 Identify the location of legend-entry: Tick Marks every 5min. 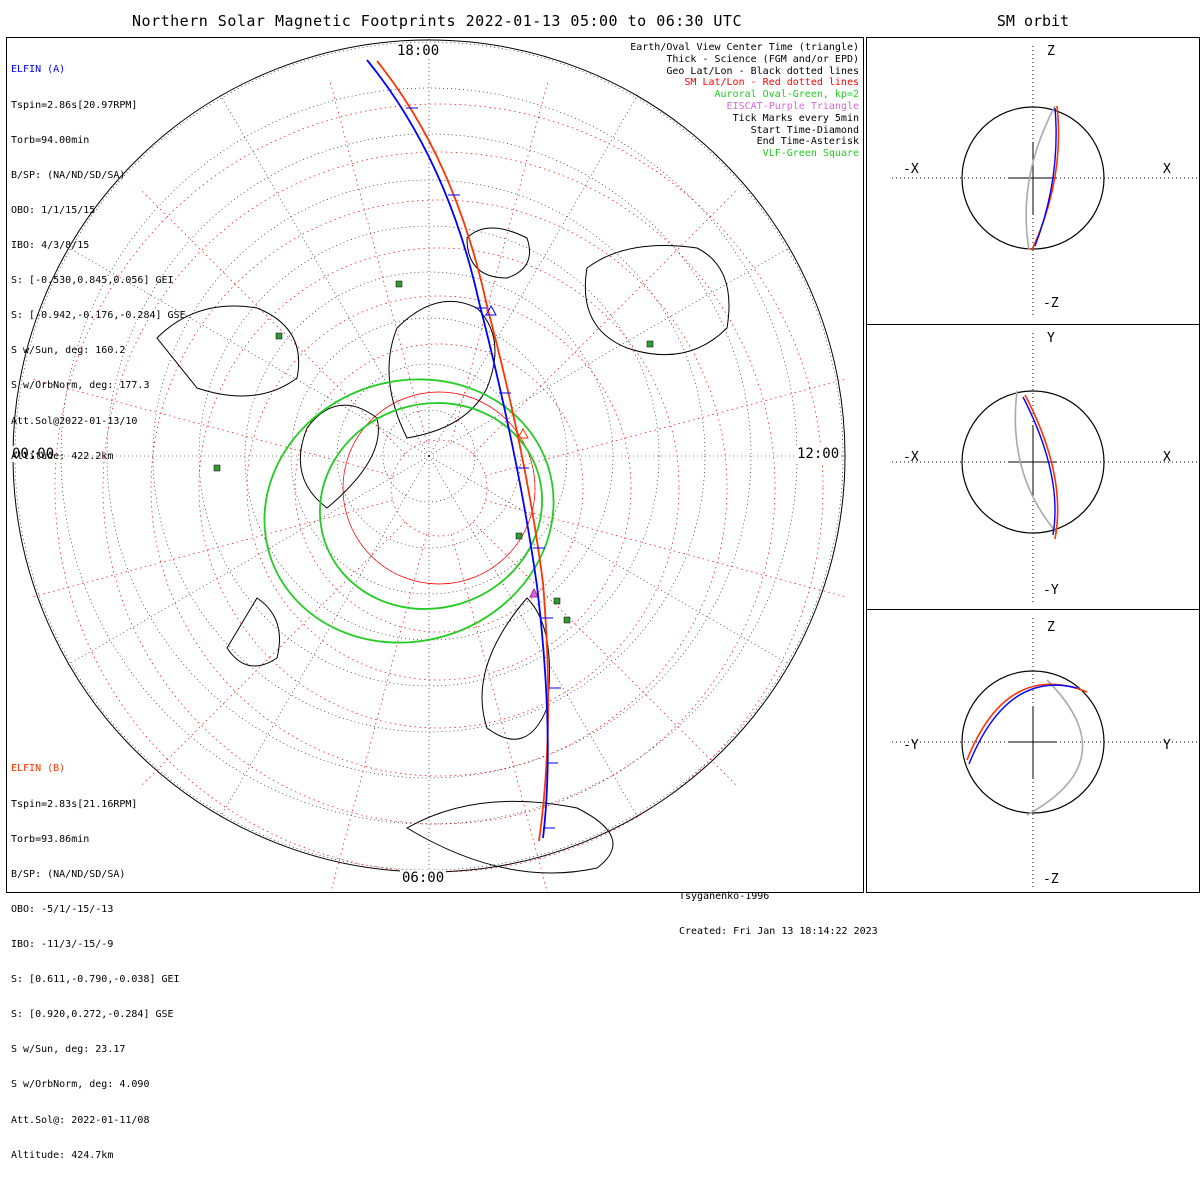
(795, 118).